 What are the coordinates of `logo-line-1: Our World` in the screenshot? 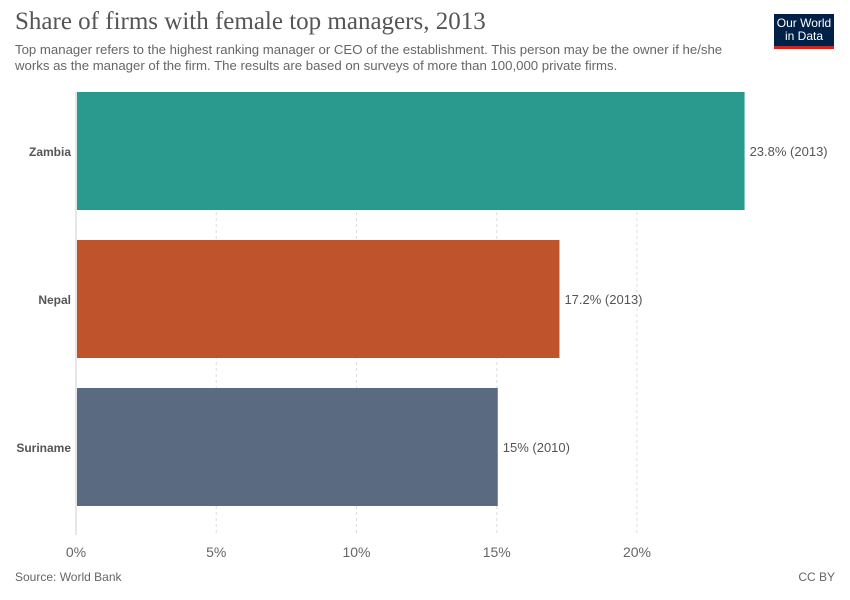 It's located at (804, 23).